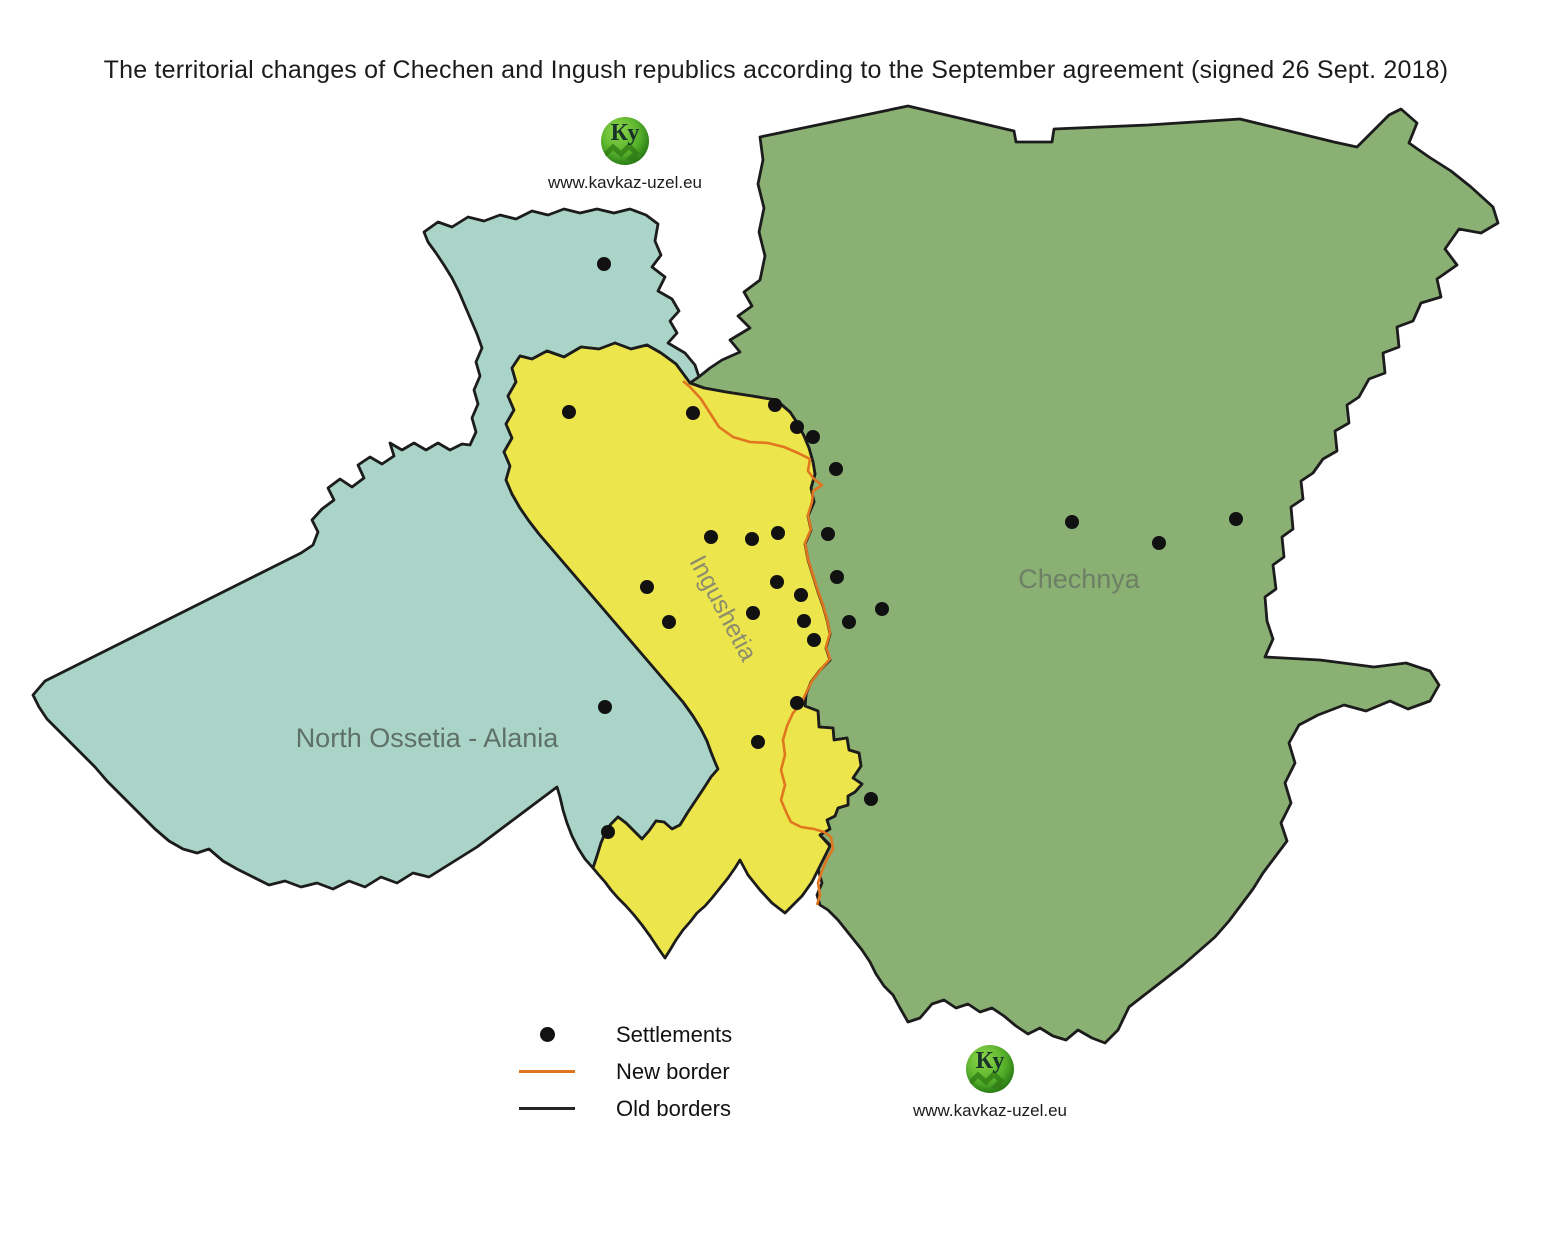  Describe the element at coordinates (547, 1034) in the screenshot. I see `settlement-dot-icon` at that location.